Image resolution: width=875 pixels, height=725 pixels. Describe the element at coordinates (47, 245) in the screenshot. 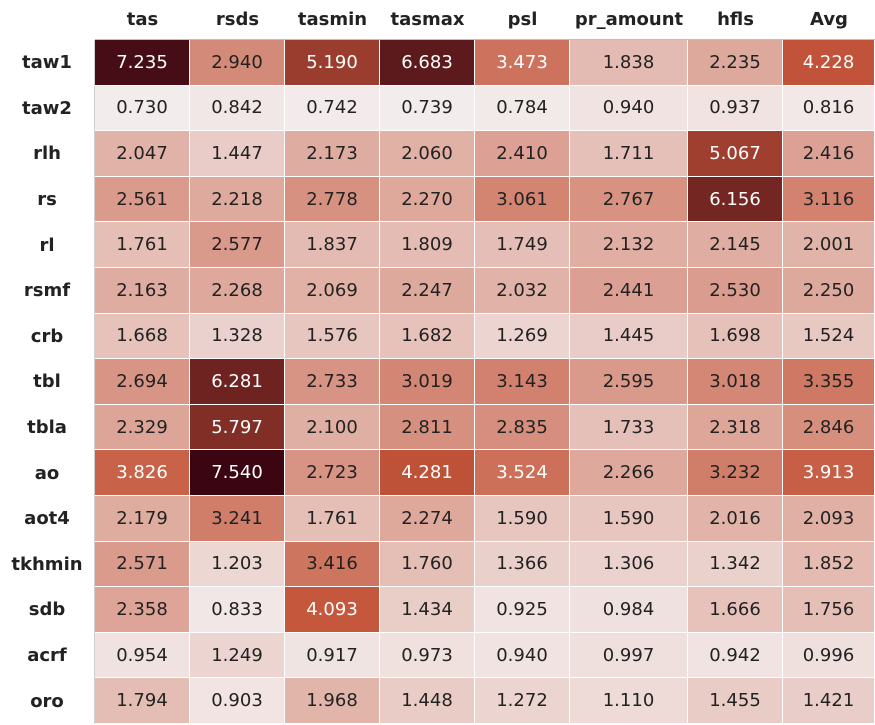

I see `row-header-rl: rl` at that location.